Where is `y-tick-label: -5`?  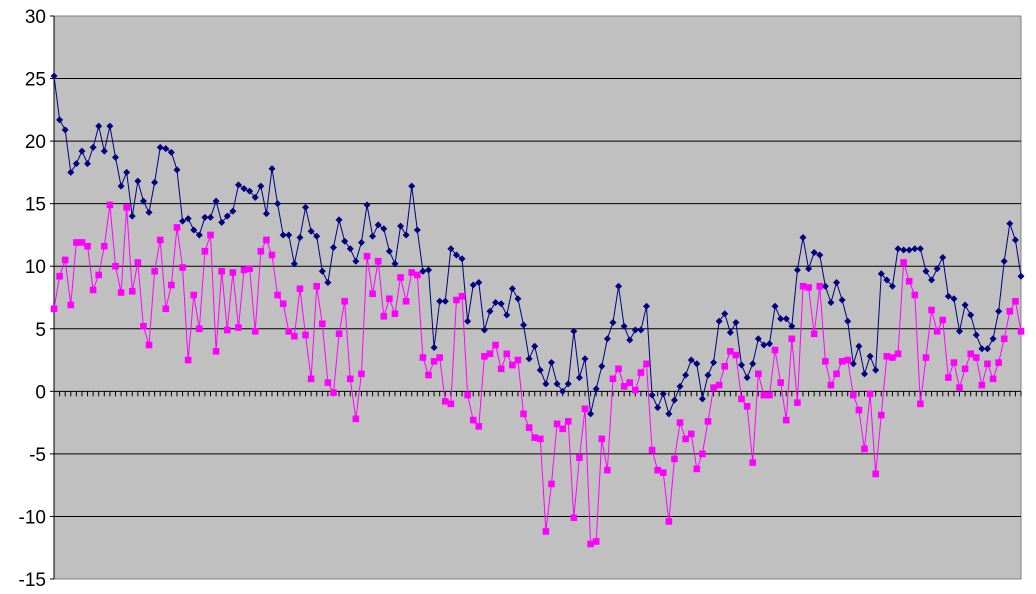
y-tick-label: -5 is located at coordinates (37, 455).